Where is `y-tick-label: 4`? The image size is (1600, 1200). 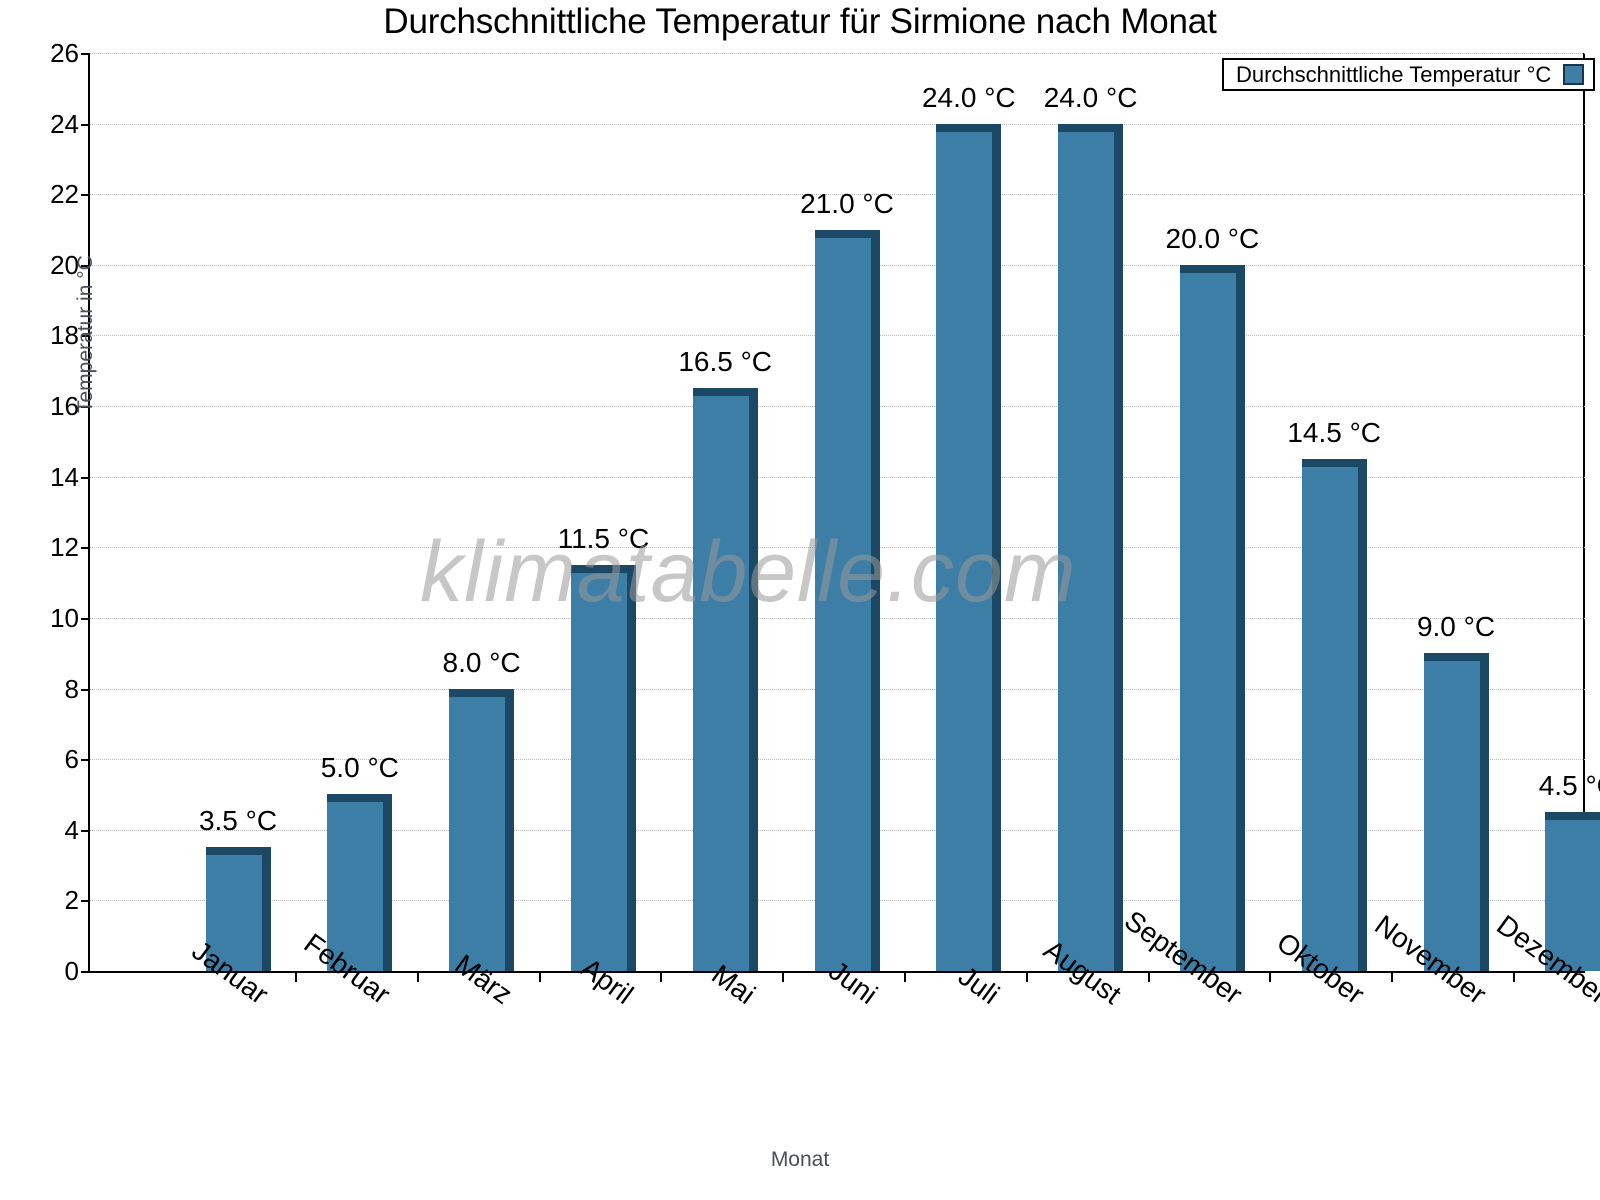 y-tick-label: 4 is located at coordinates (71, 829).